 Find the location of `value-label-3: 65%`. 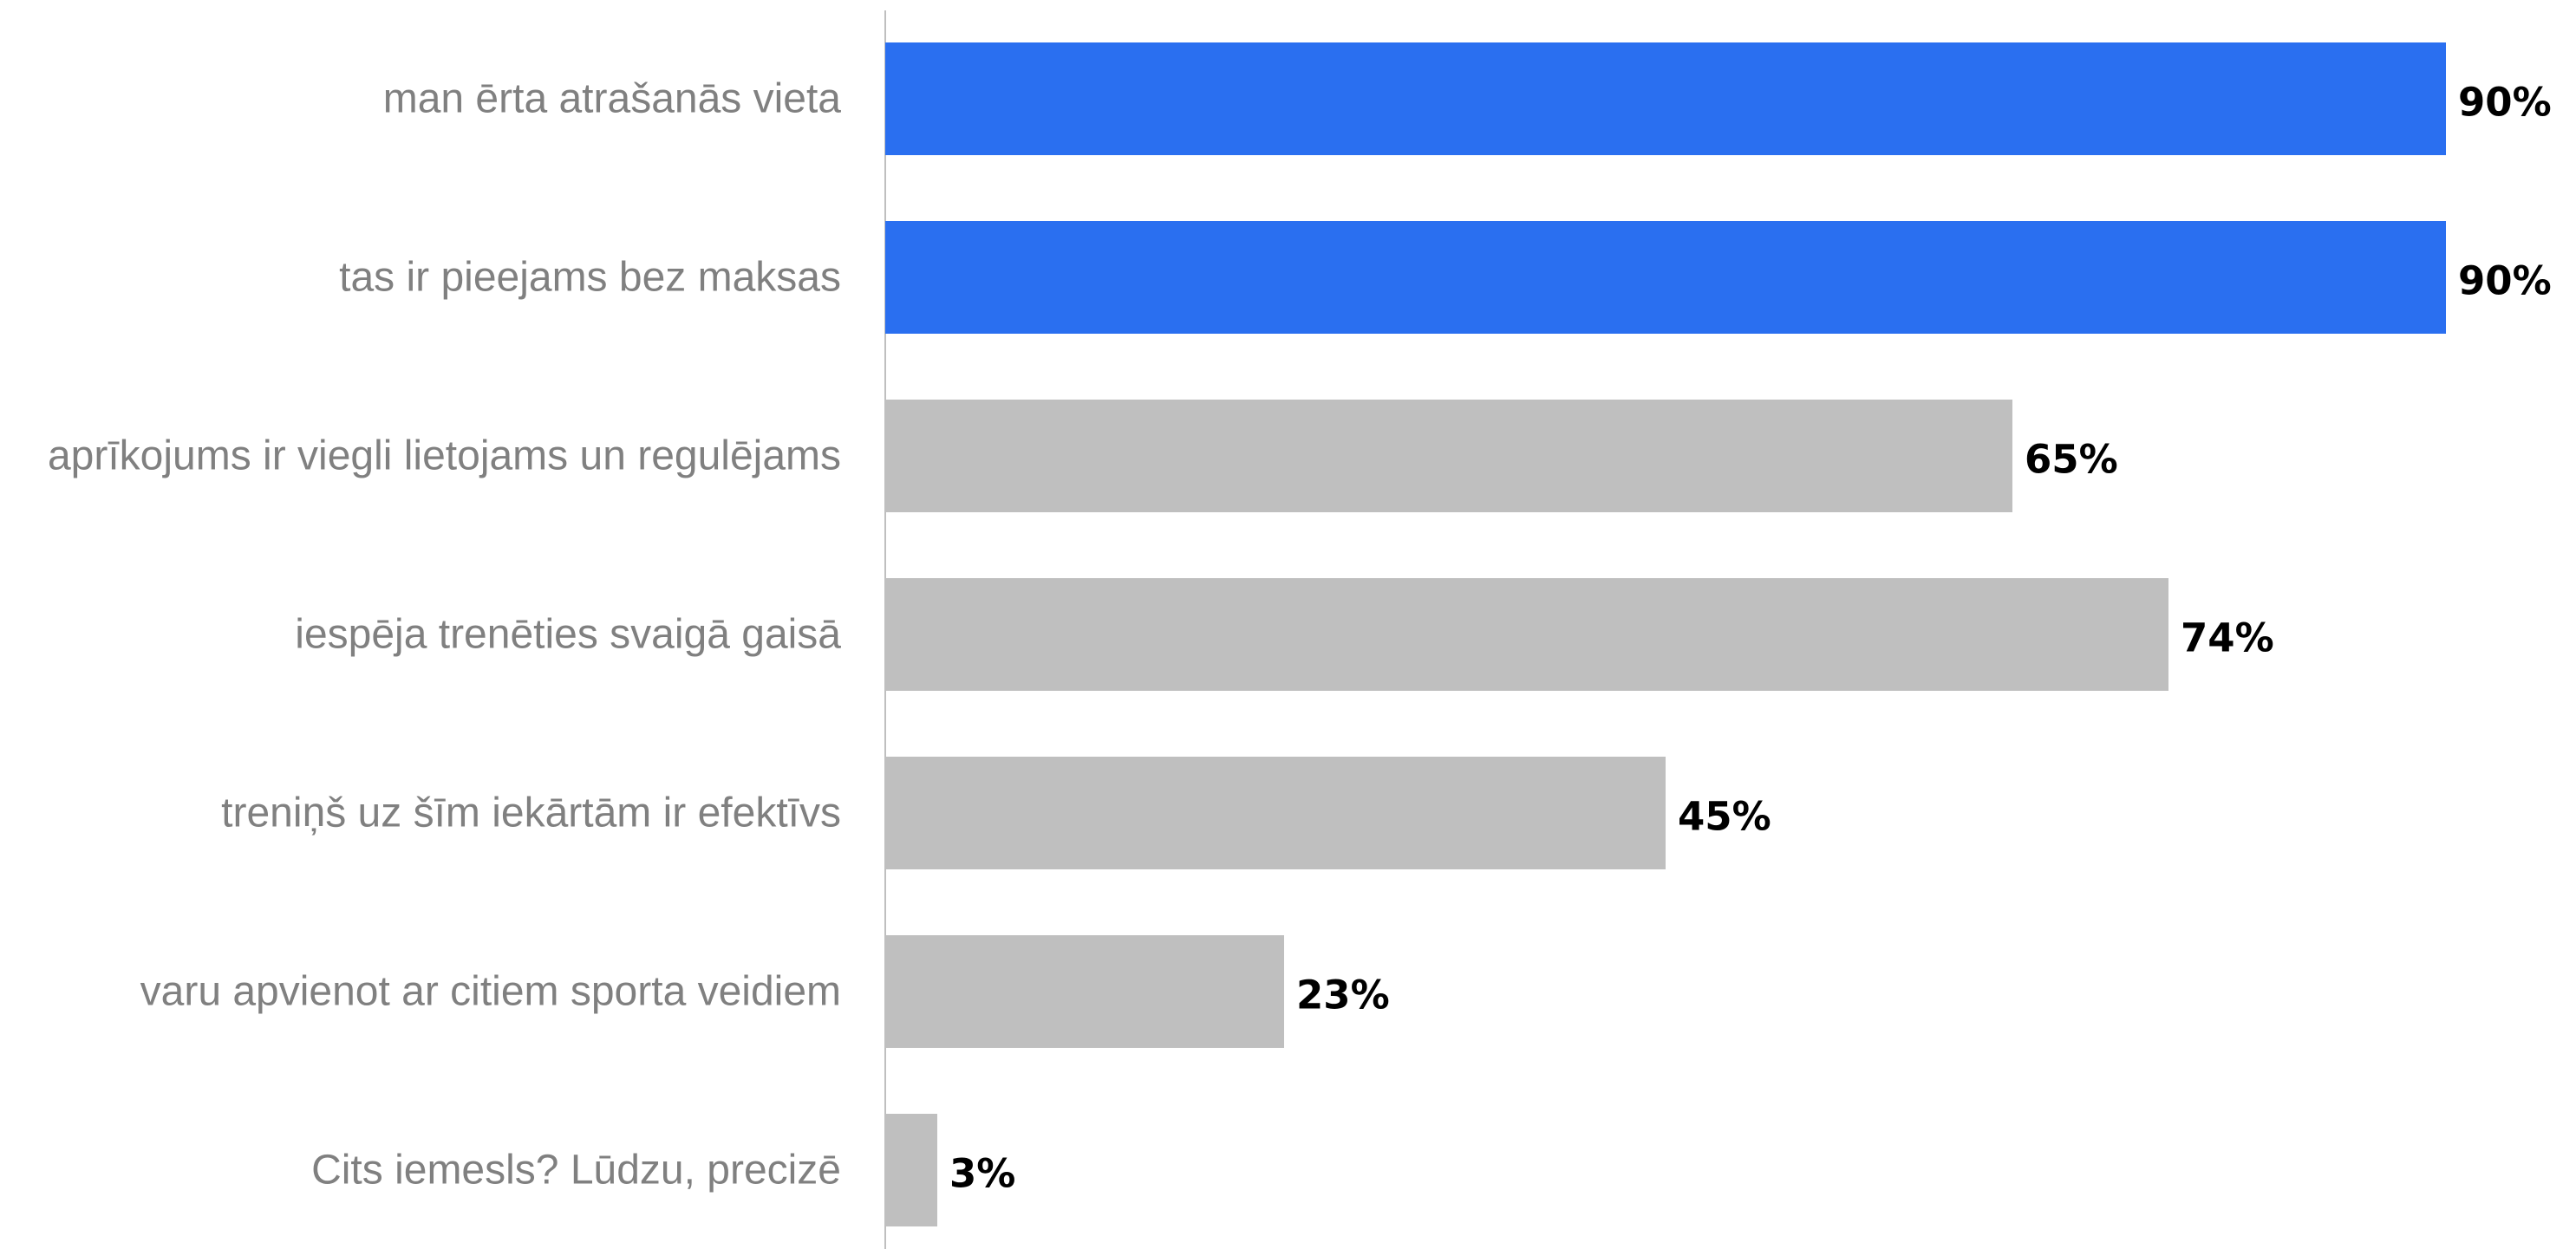

value-label-3: 65% is located at coordinates (2071, 460).